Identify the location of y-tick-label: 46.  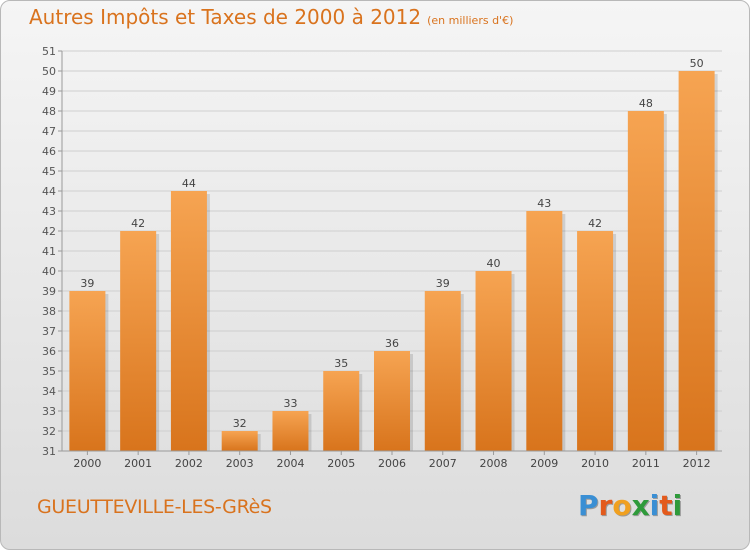
(49, 151).